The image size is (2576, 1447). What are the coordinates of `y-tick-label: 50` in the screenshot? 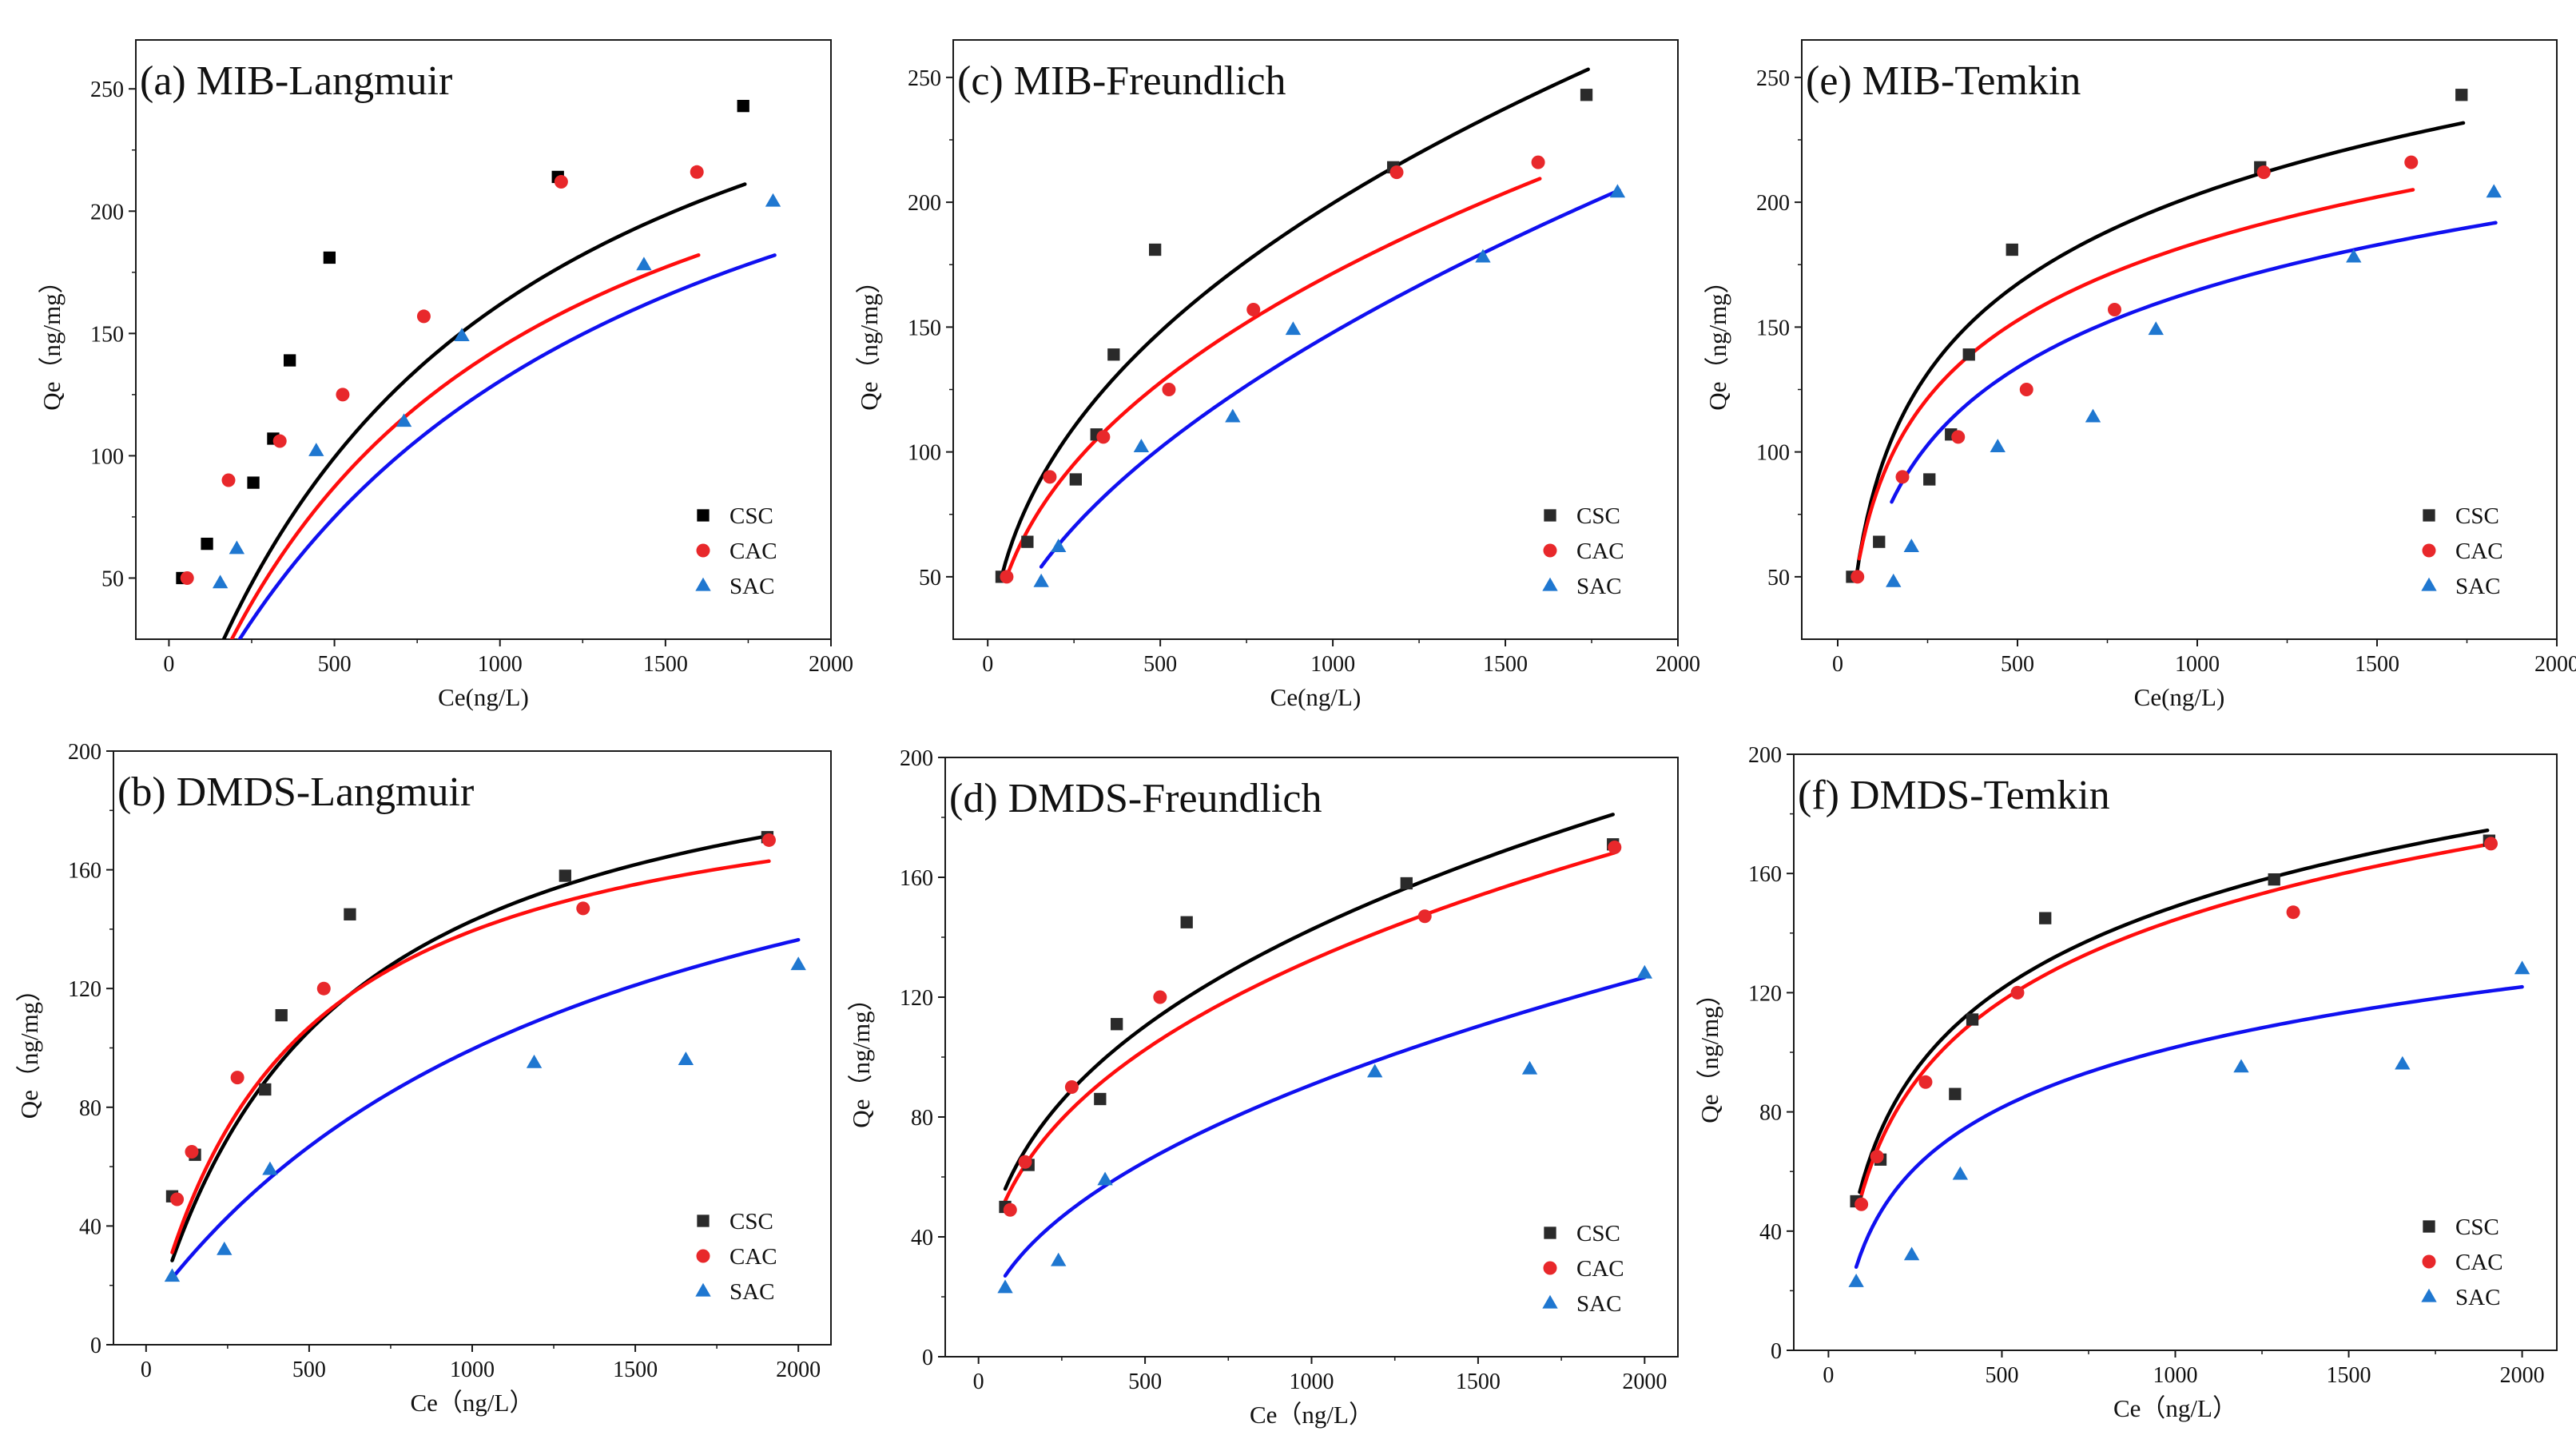 It's located at (112, 578).